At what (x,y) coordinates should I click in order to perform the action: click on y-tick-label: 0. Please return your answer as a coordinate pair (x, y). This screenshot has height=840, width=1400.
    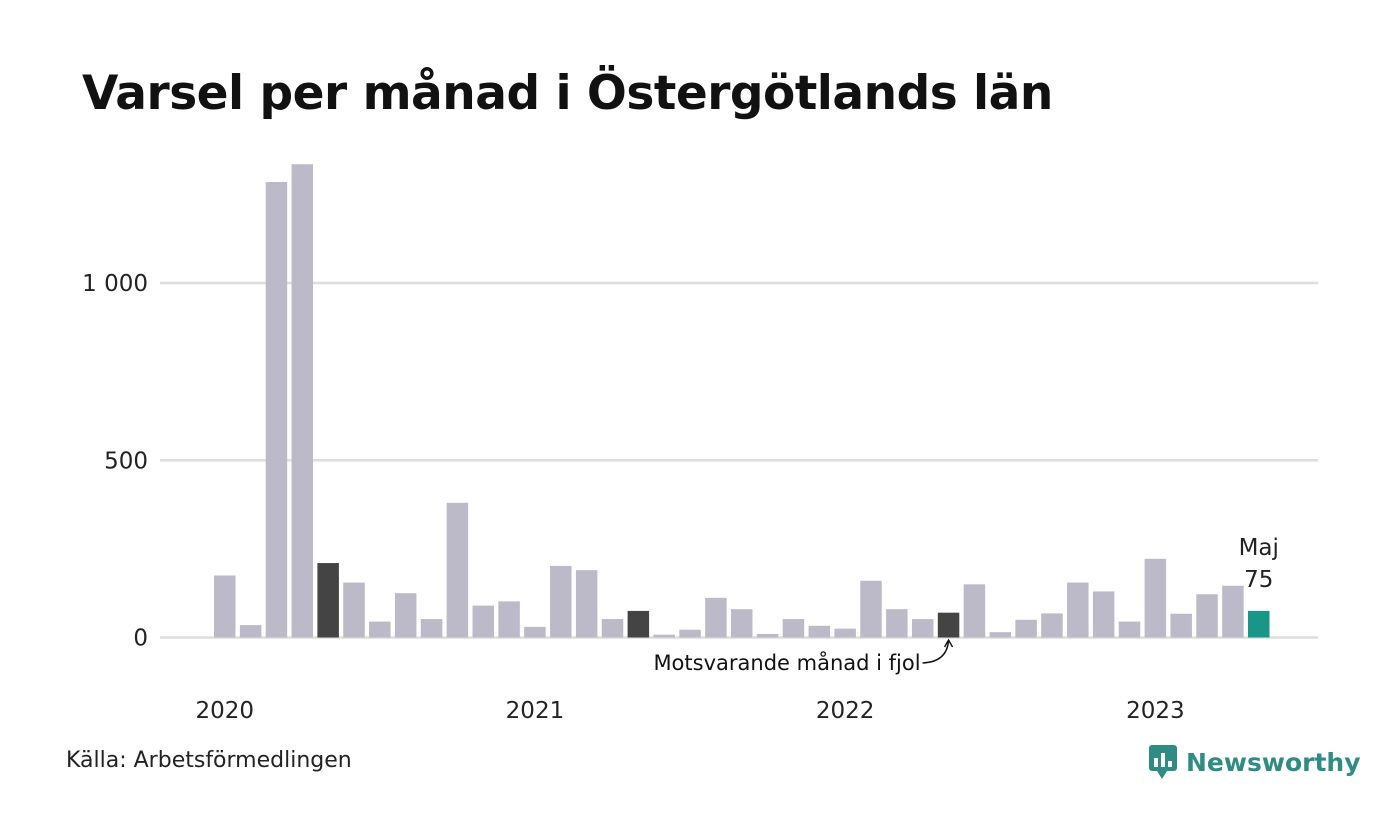
    Looking at the image, I should click on (140, 639).